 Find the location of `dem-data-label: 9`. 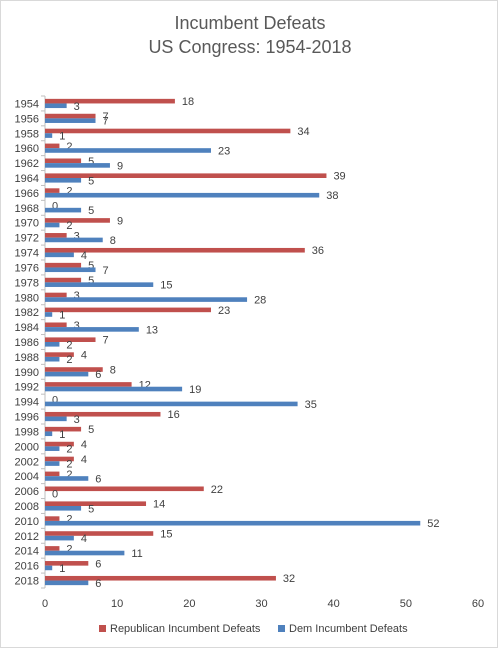

dem-data-label: 9 is located at coordinates (120, 166).